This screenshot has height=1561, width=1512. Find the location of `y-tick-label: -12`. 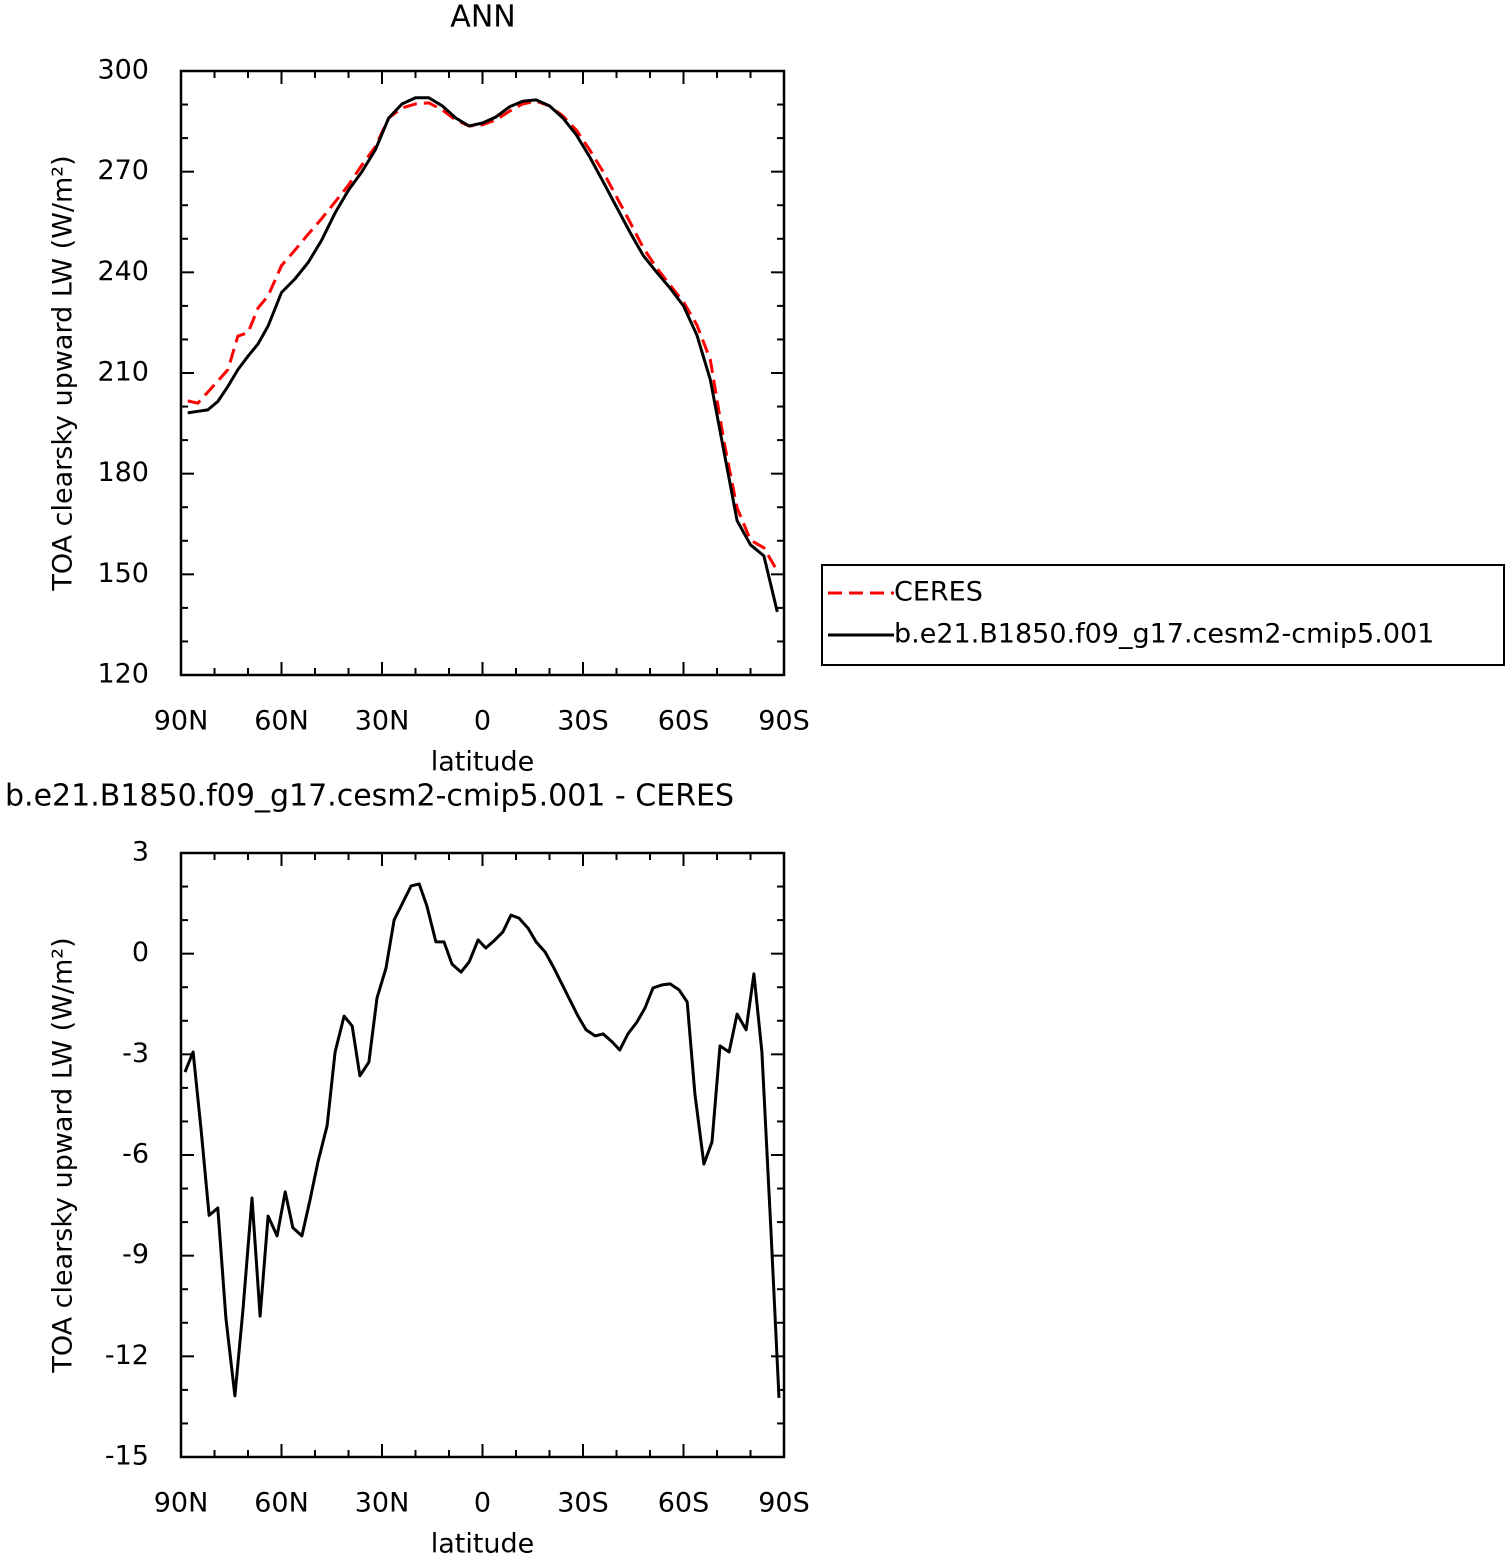

y-tick-label: -12 is located at coordinates (127, 1355).